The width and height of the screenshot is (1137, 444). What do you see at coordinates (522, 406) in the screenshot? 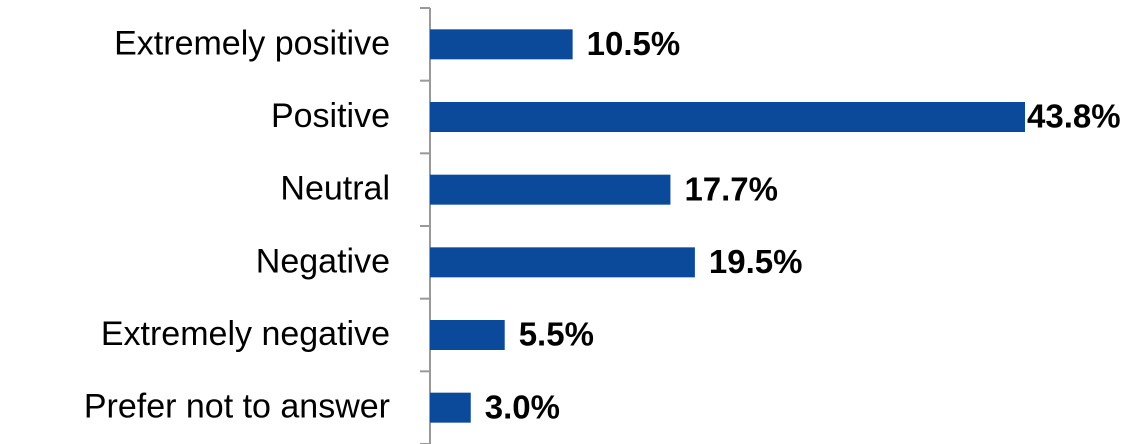
I see `value-label: 3.0%` at bounding box center [522, 406].